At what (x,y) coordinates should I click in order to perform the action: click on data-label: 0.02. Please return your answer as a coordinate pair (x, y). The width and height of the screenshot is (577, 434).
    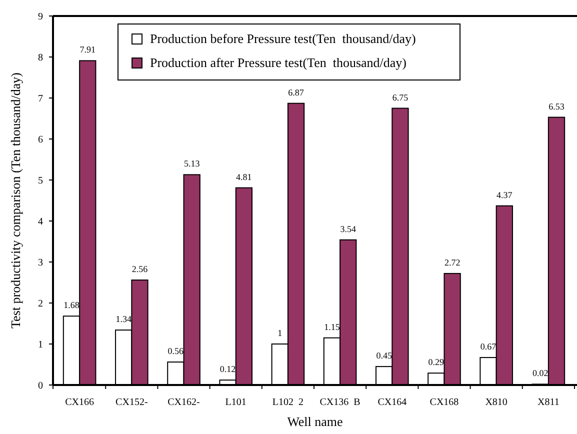
    Looking at the image, I should click on (540, 373).